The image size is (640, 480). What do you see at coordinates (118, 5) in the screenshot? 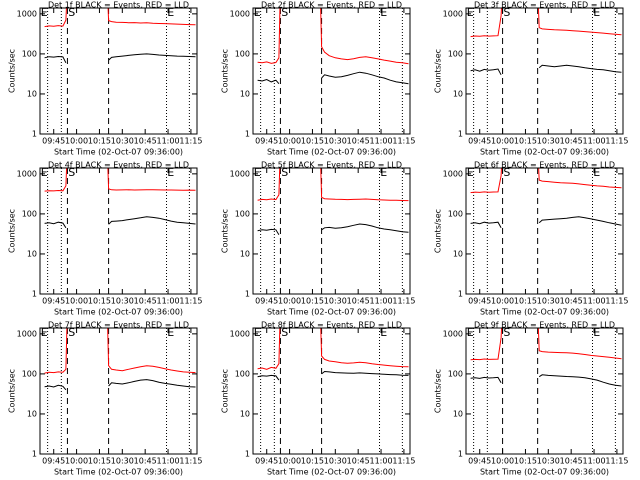
I see `chart-title: Det 1f BLACK = Events, RED = LLD` at bounding box center [118, 5].